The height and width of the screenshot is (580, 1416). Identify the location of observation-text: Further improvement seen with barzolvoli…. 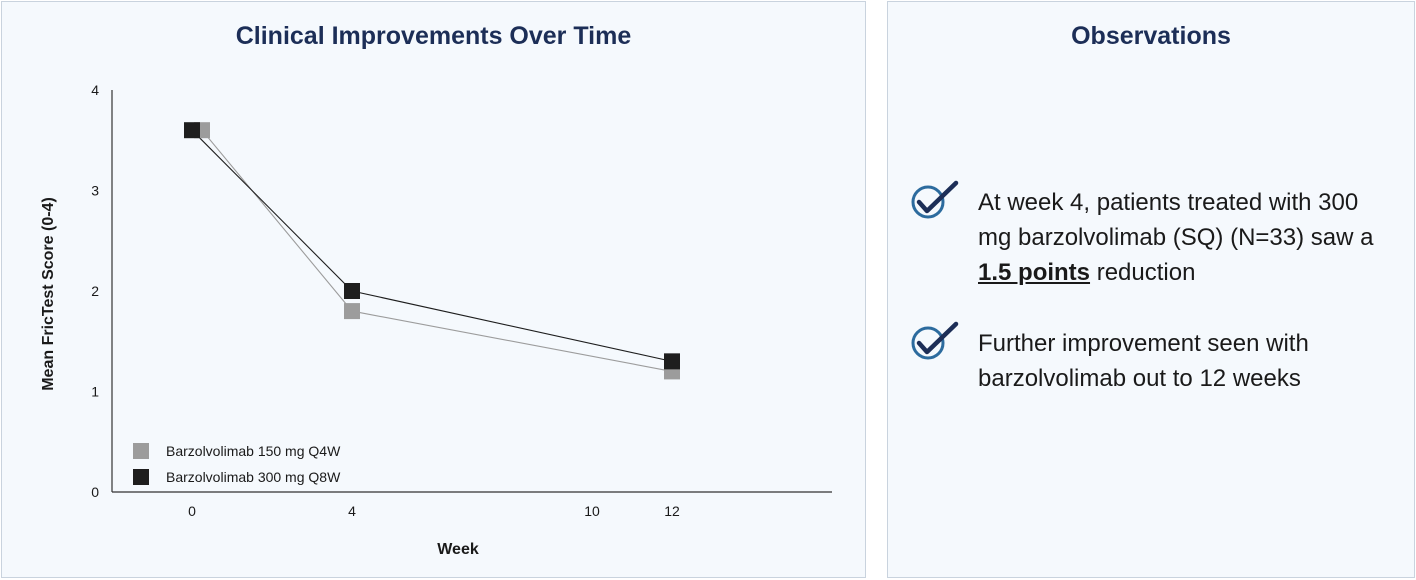
(1143, 361).